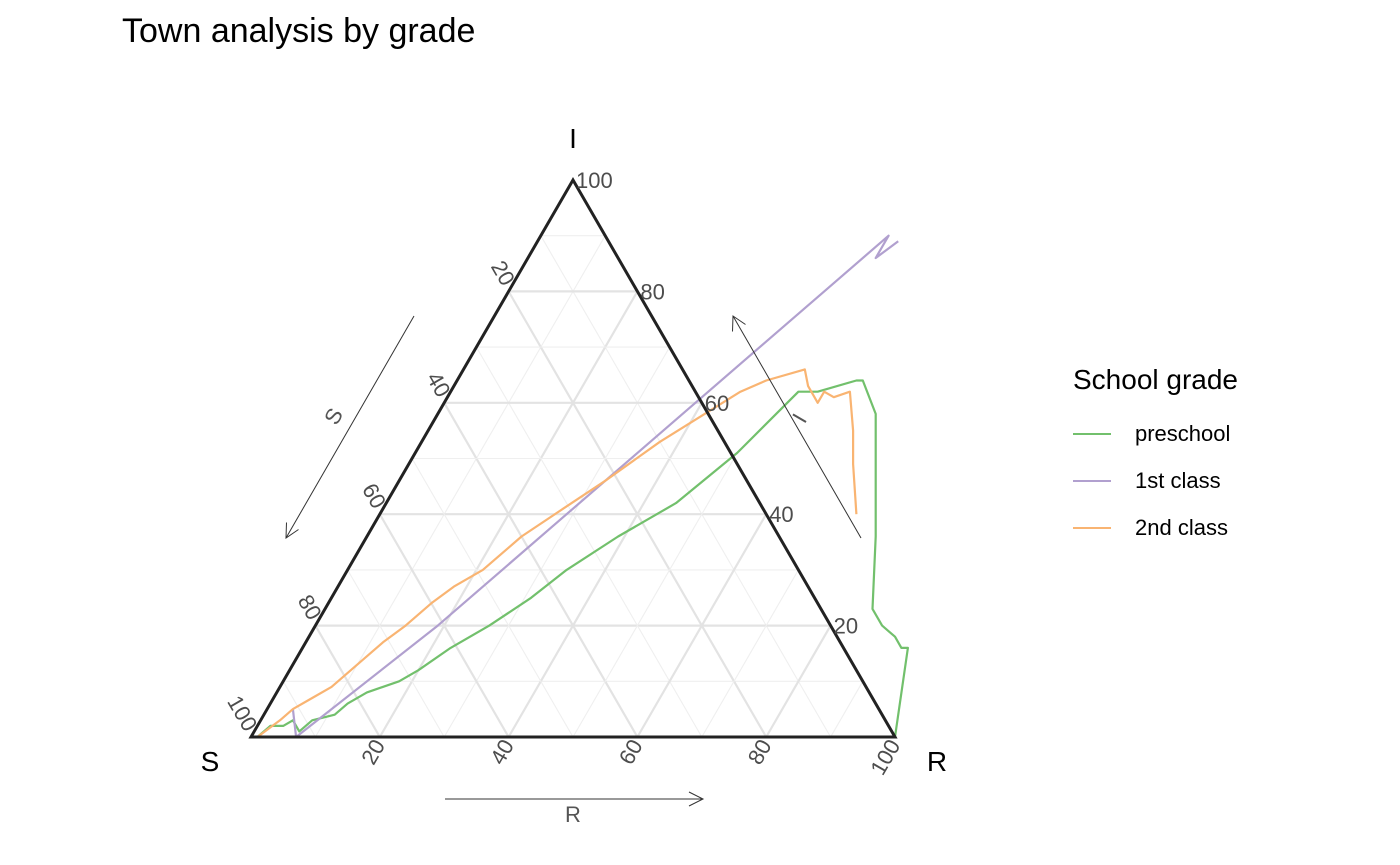 The height and width of the screenshot is (865, 1400). I want to click on legend-item-2nd-class: 2nd class, so click(1155, 527).